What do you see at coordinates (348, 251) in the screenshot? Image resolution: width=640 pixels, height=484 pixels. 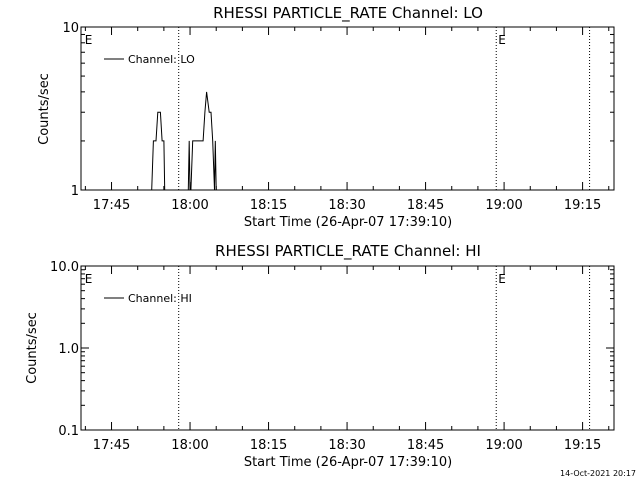 I see `chart-title: RHESSI PARTICLE_RATE Channel: HI` at bounding box center [348, 251].